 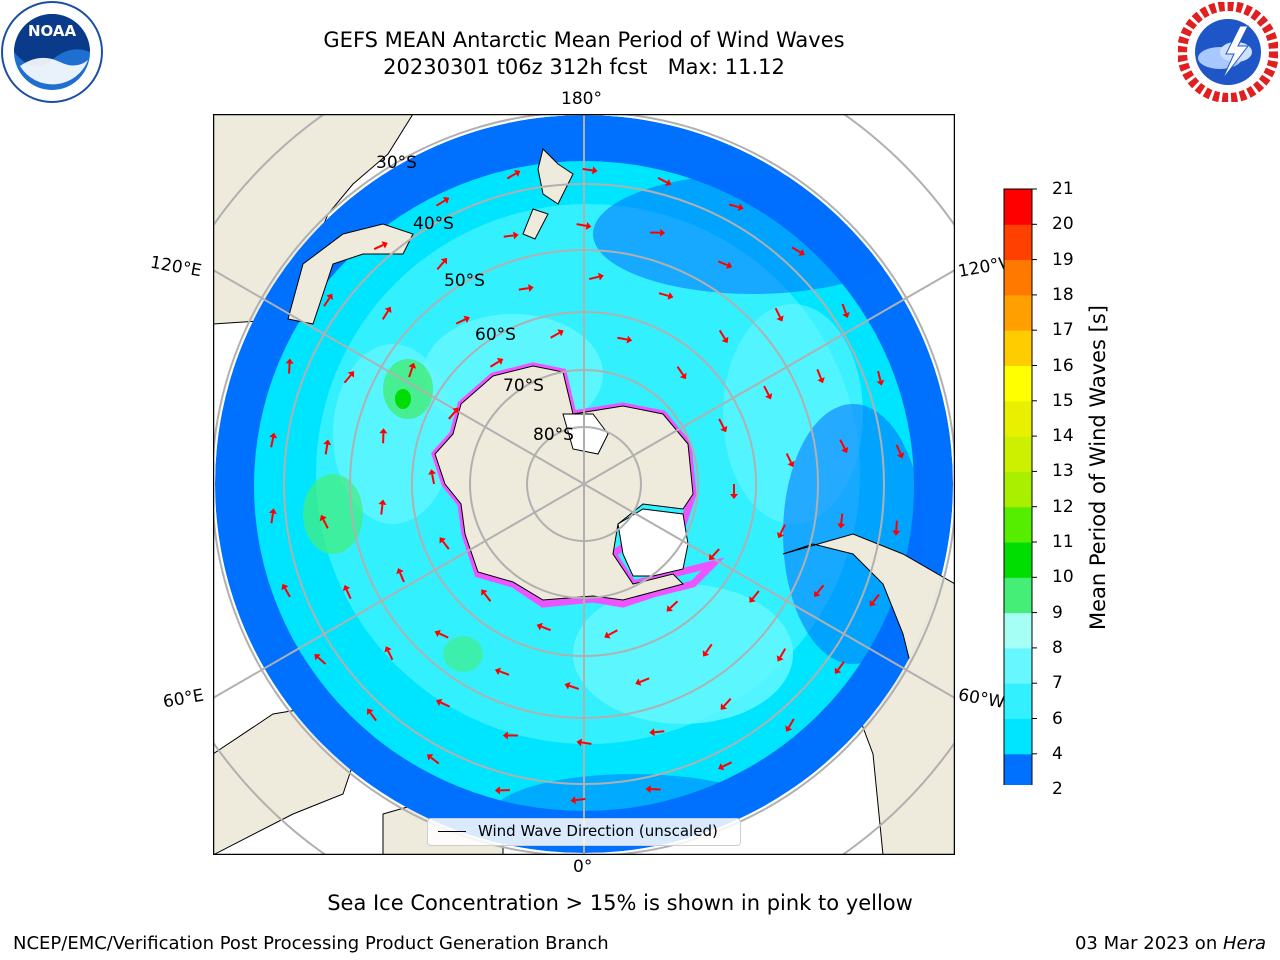 I want to click on colorbar-tick-label: 10, so click(x=1063, y=577).